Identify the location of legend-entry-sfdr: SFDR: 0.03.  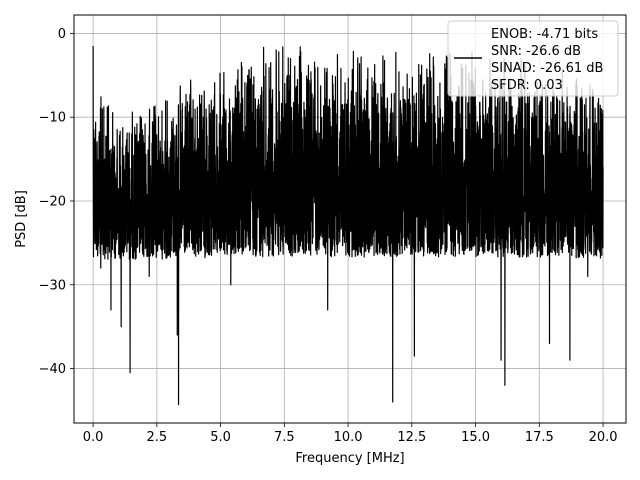
(527, 85).